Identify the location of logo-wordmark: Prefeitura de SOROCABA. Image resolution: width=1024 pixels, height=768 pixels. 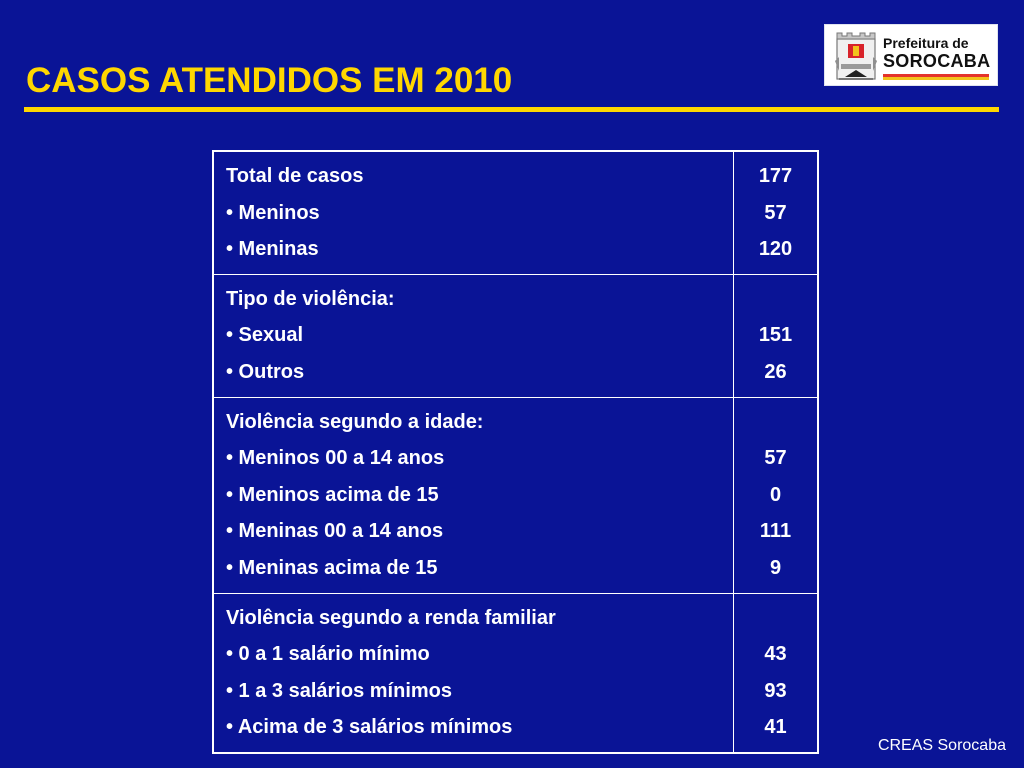
(936, 53).